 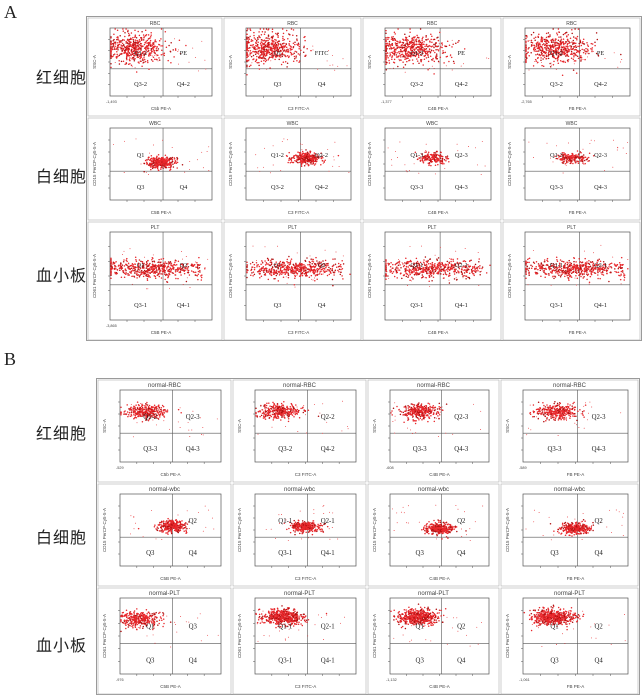 I want to click on x-axis-label: C3 FITC-A, so click(x=299, y=108).